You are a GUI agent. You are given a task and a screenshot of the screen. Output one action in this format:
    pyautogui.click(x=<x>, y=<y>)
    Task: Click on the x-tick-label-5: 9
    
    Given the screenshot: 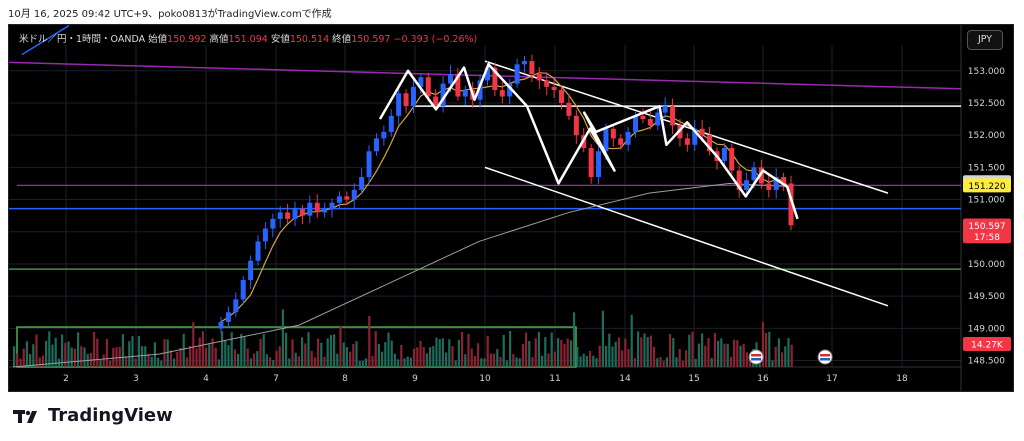 What is the action you would take?
    pyautogui.click(x=415, y=379)
    